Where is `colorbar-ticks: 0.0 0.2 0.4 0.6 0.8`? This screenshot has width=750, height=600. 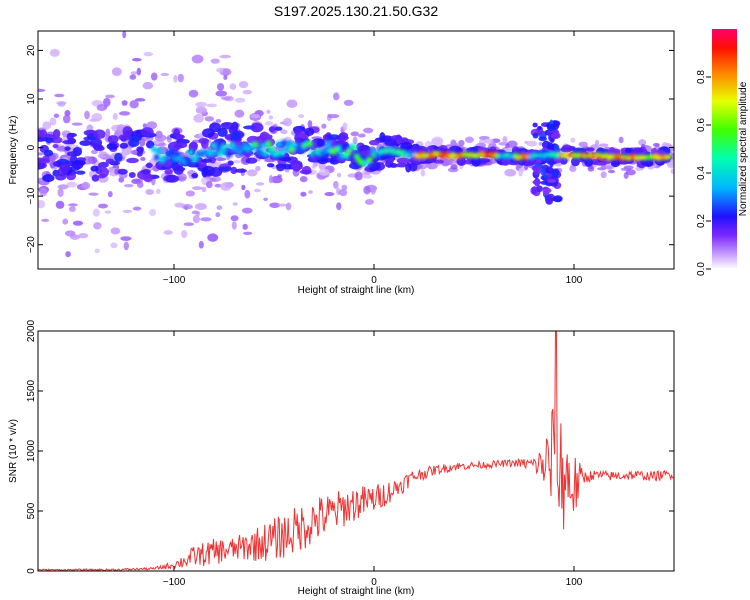
colorbar-ticks: 0.0 0.2 0.4 0.6 0.8 is located at coordinates (703, 173).